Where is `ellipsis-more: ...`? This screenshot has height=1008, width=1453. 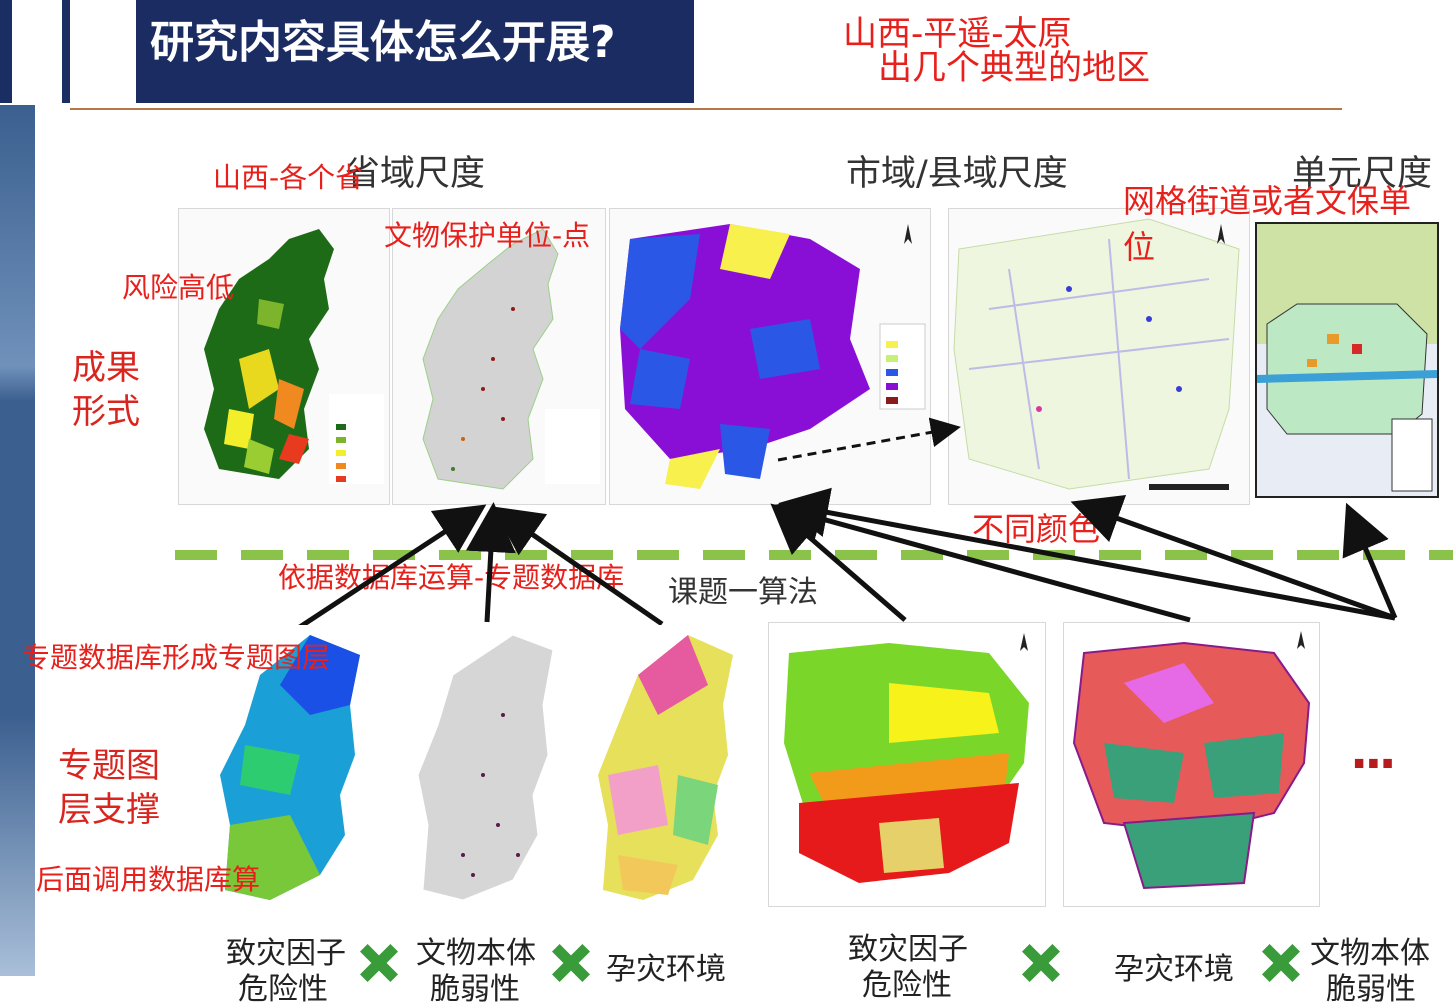 ellipsis-more: ... is located at coordinates (1373, 752).